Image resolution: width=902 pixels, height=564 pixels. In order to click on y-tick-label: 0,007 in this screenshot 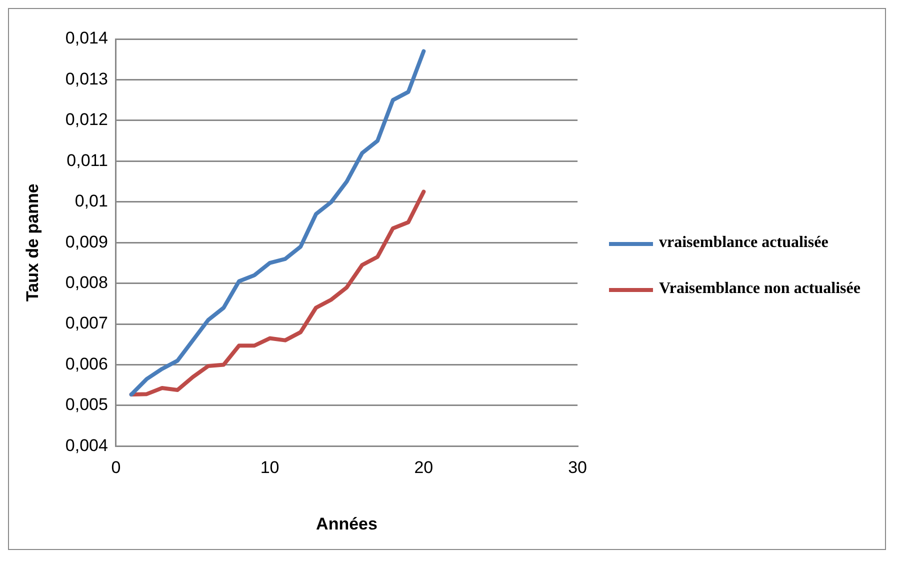, I will do `click(86, 323)`.